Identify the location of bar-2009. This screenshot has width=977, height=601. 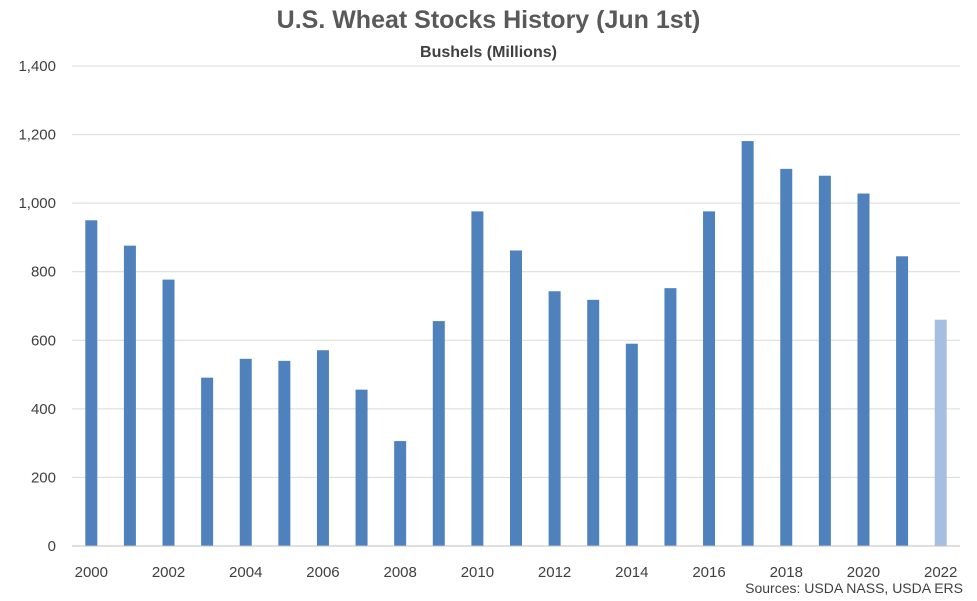
(438, 433).